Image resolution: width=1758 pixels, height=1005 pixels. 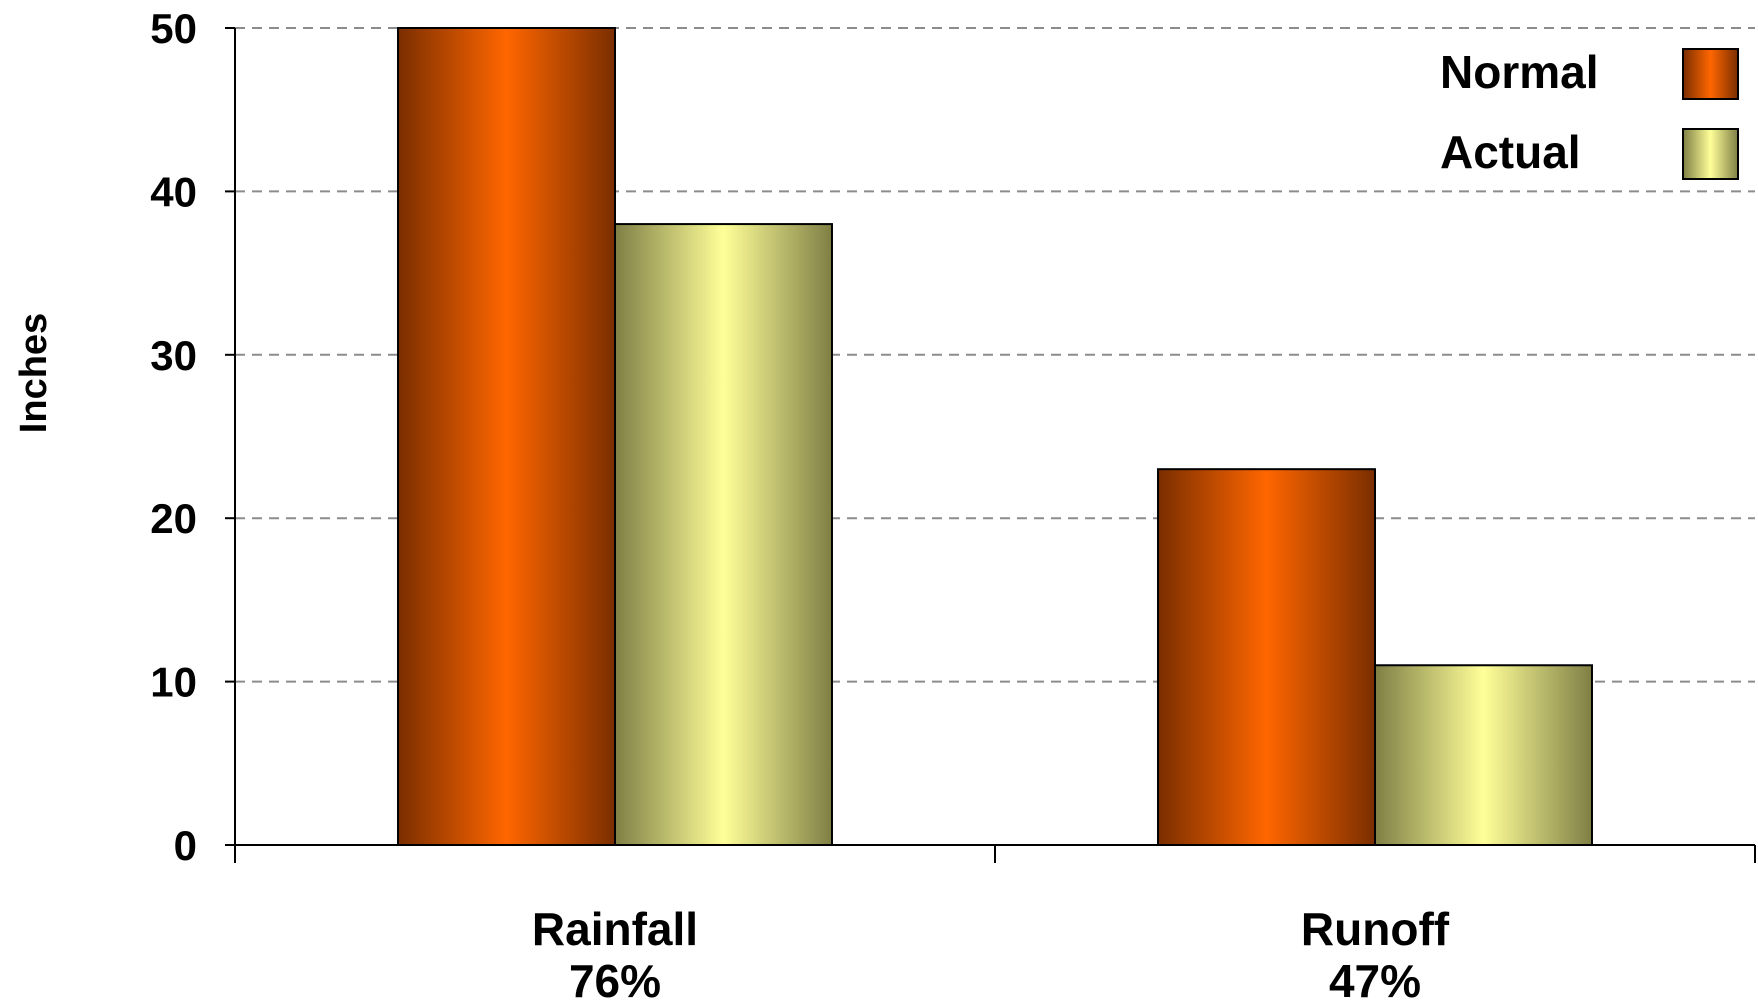 What do you see at coordinates (34, 373) in the screenshot?
I see `y-axis-title: Inches` at bounding box center [34, 373].